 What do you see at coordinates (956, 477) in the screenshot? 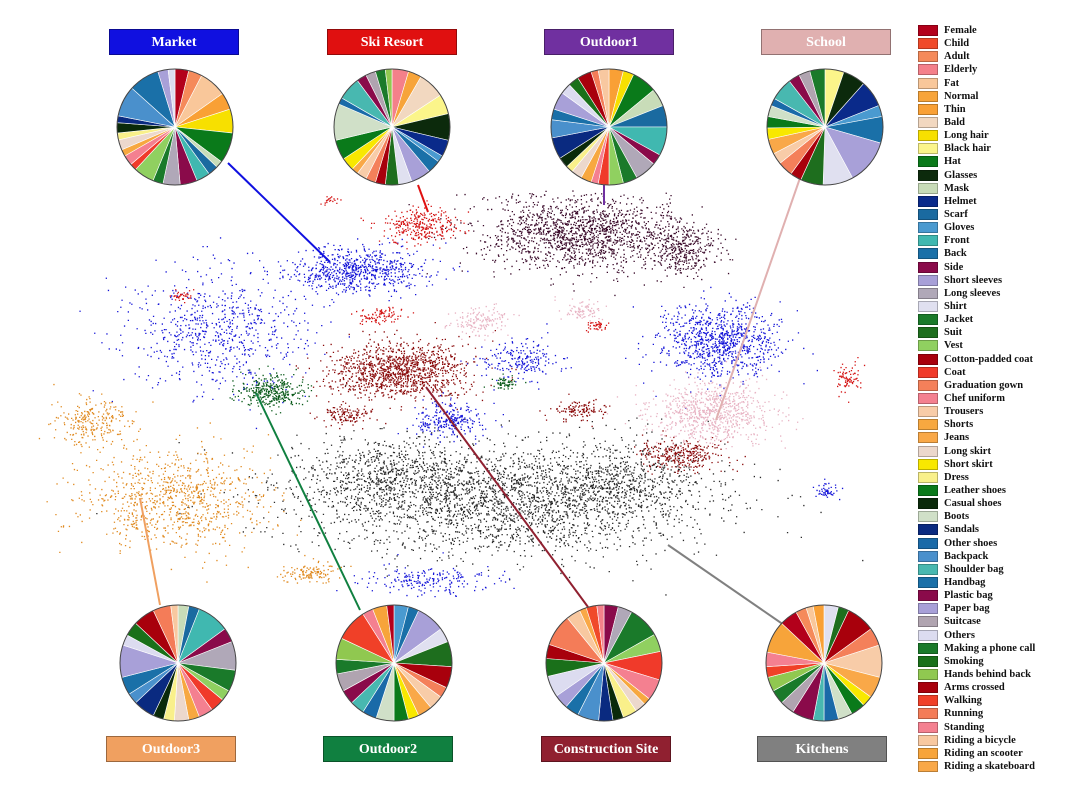
I see `legend-label: Dress` at bounding box center [956, 477].